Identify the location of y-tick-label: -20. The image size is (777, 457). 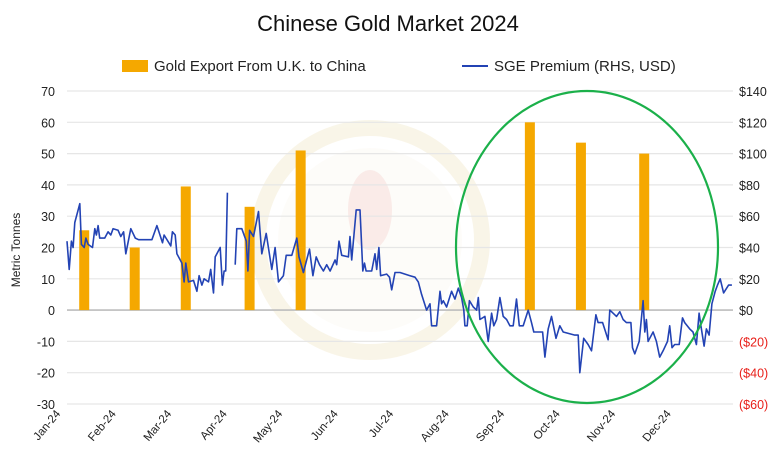
(46, 374).